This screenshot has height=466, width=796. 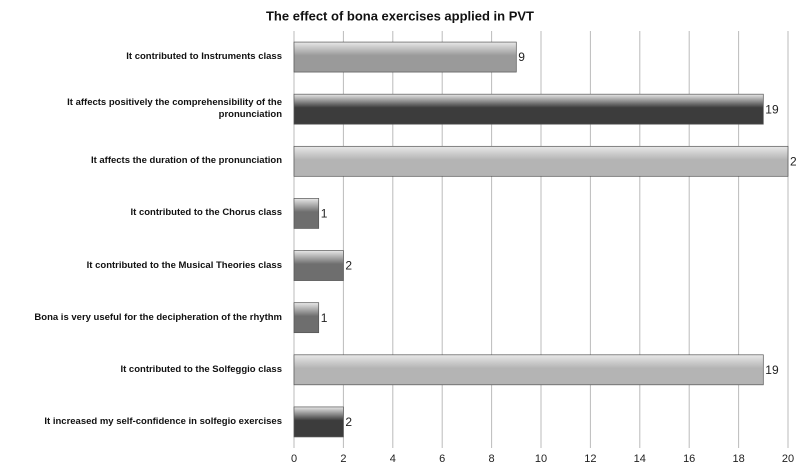 What do you see at coordinates (590, 459) in the screenshot?
I see `x-tick-label: 12` at bounding box center [590, 459].